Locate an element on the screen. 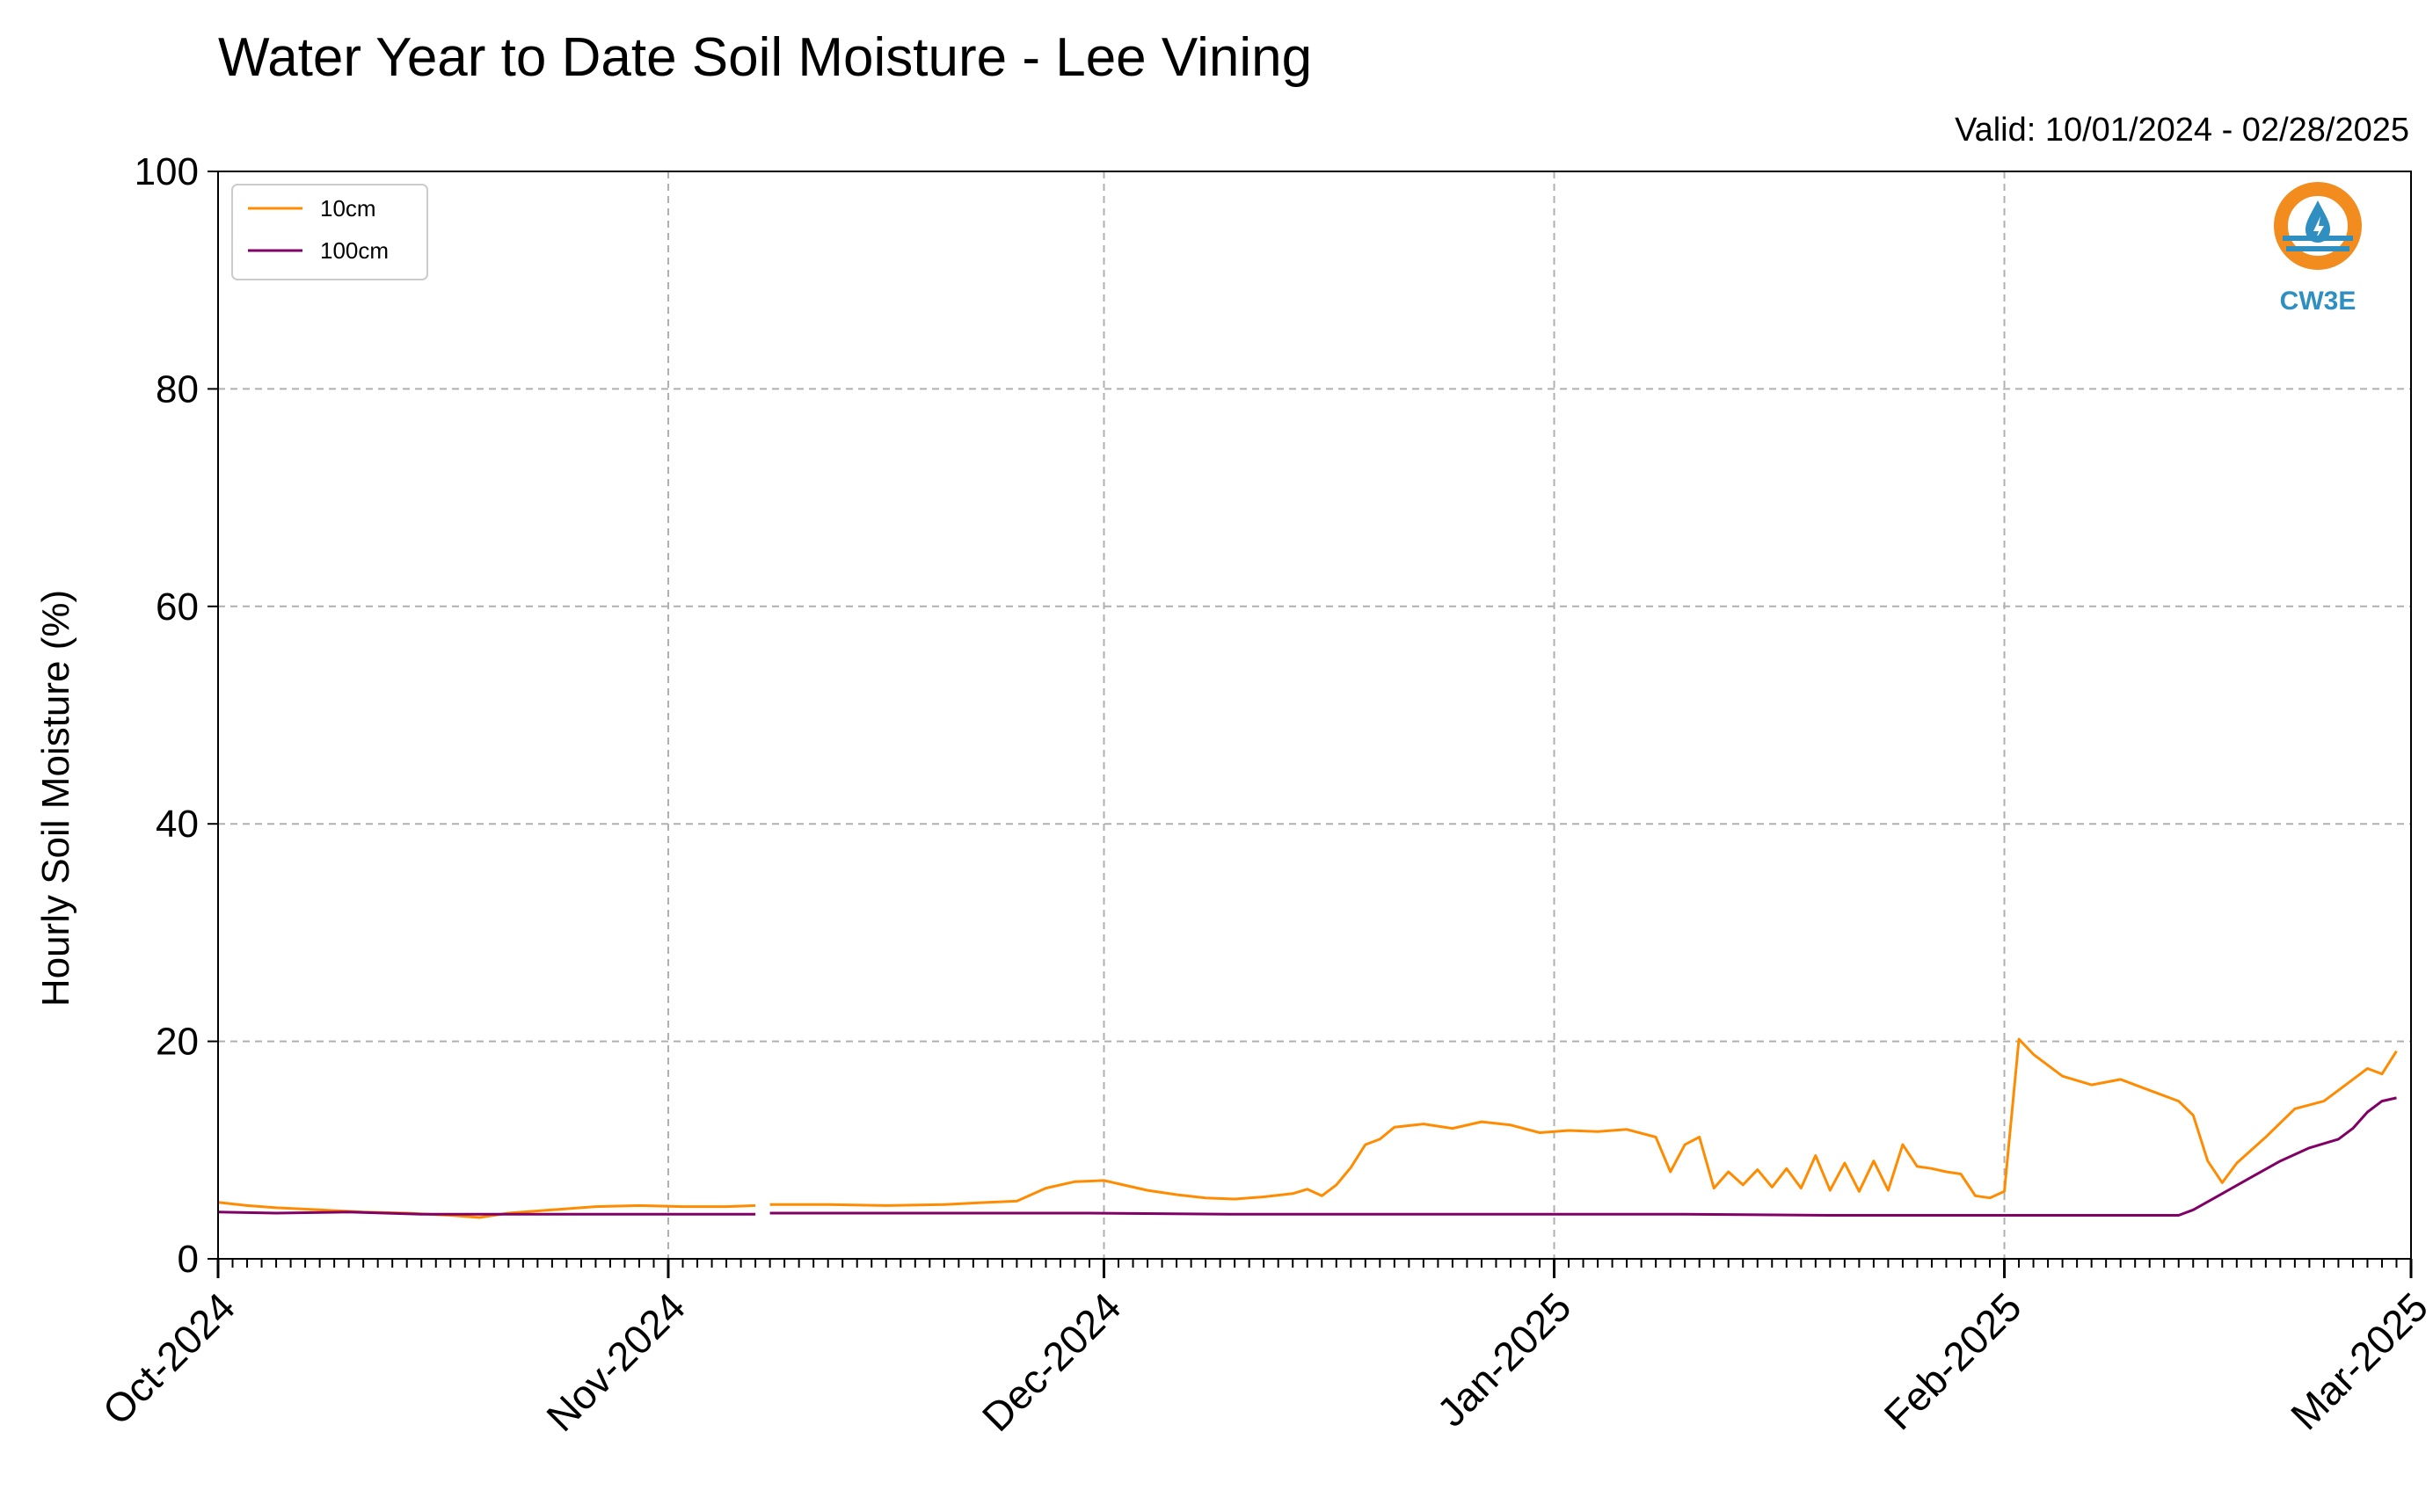  chart-subtitle: Valid: 10/01/2024 - 02/28/2025 is located at coordinates (2182, 130).